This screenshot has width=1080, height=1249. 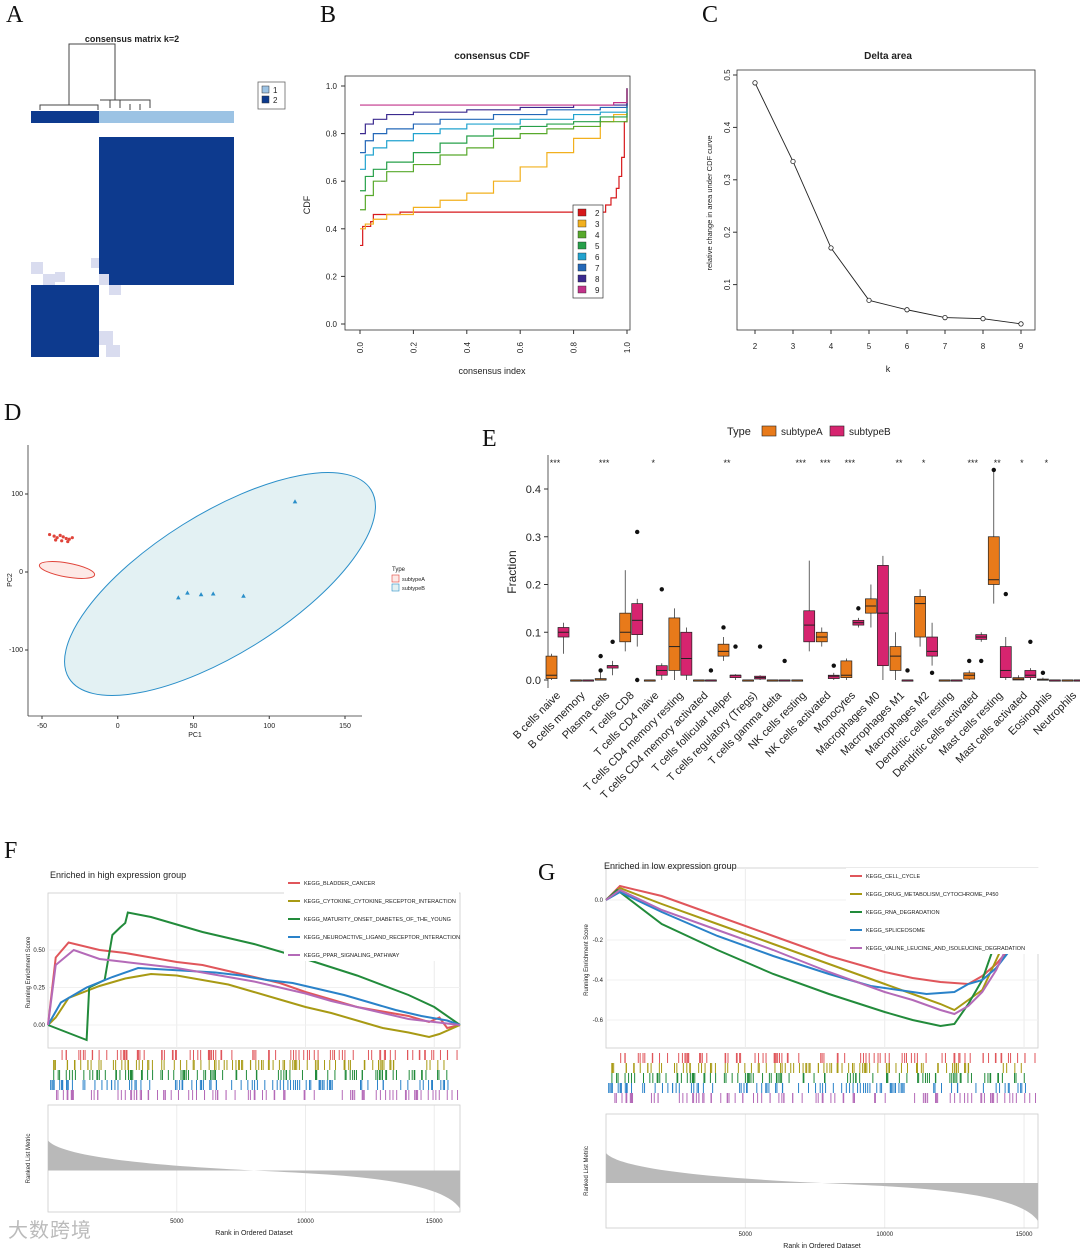 What do you see at coordinates (822, 943) in the screenshot?
I see `gsea-g-curve` at bounding box center [822, 943].